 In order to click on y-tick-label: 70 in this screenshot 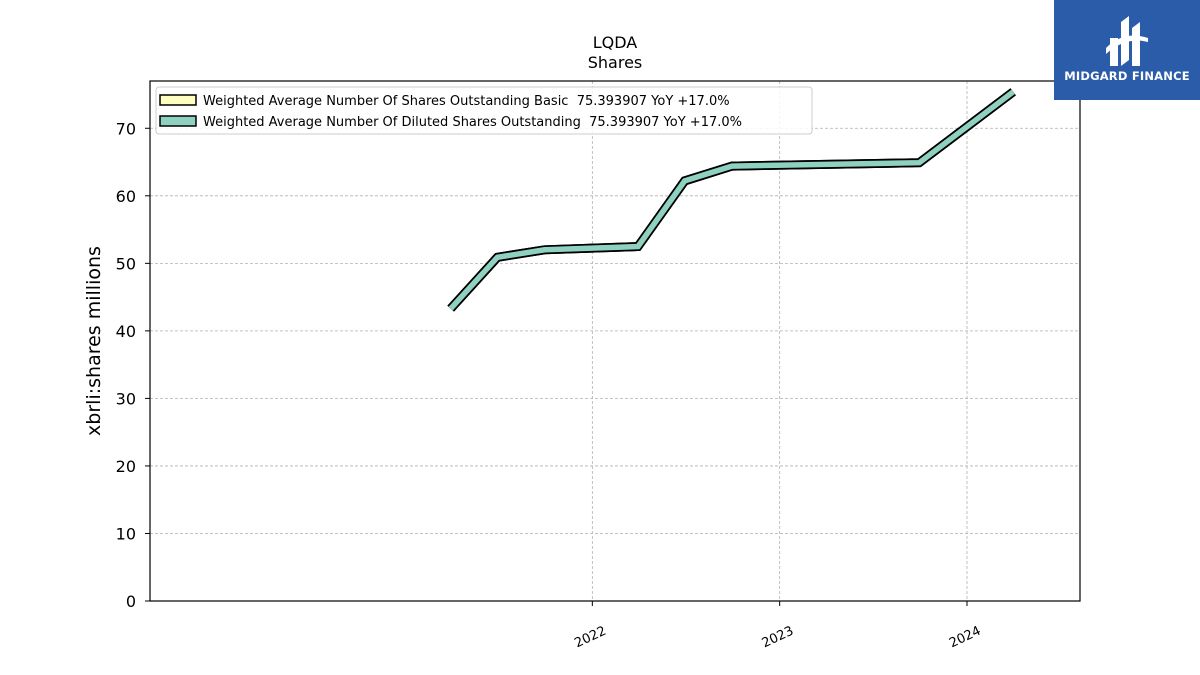, I will do `click(126, 128)`.